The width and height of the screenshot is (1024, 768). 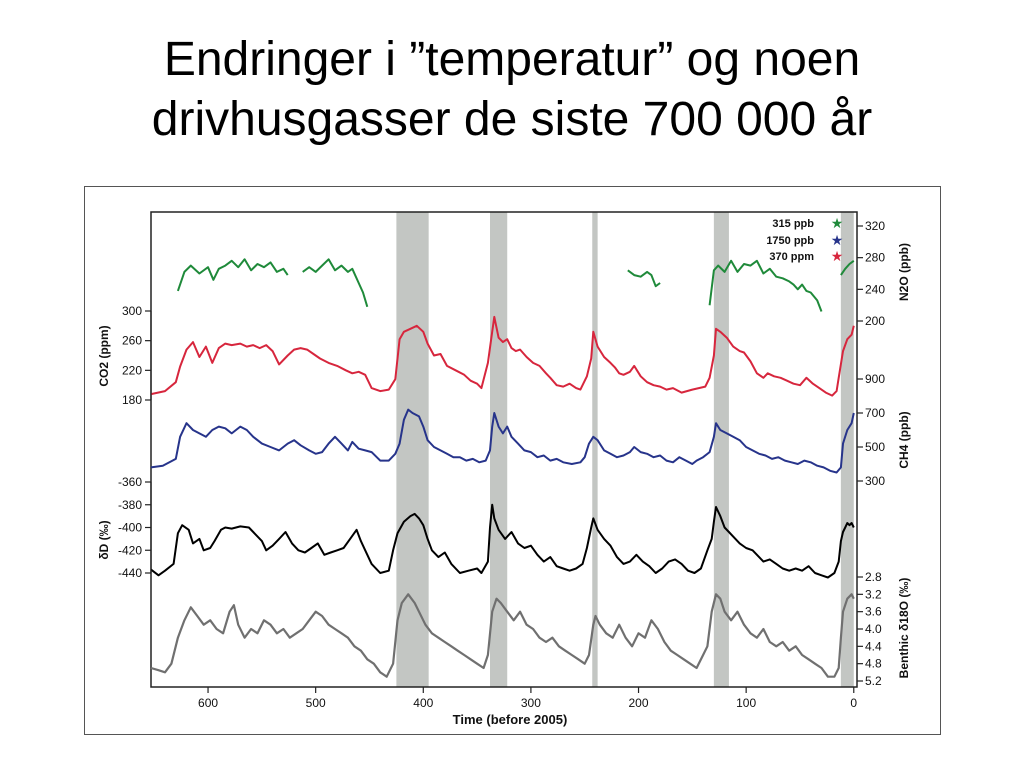 What do you see at coordinates (875, 413) in the screenshot?
I see `ch4-tick-label-700: 700` at bounding box center [875, 413].